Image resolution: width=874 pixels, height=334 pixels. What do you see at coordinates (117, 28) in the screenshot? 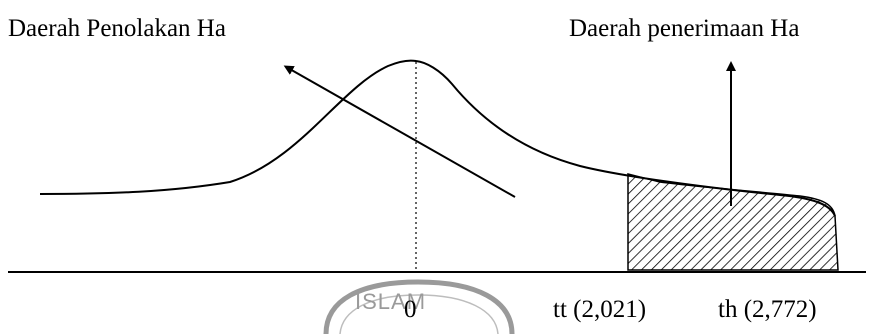
I see `rejection-region-label: Daerah Penolakan Ha` at bounding box center [117, 28].